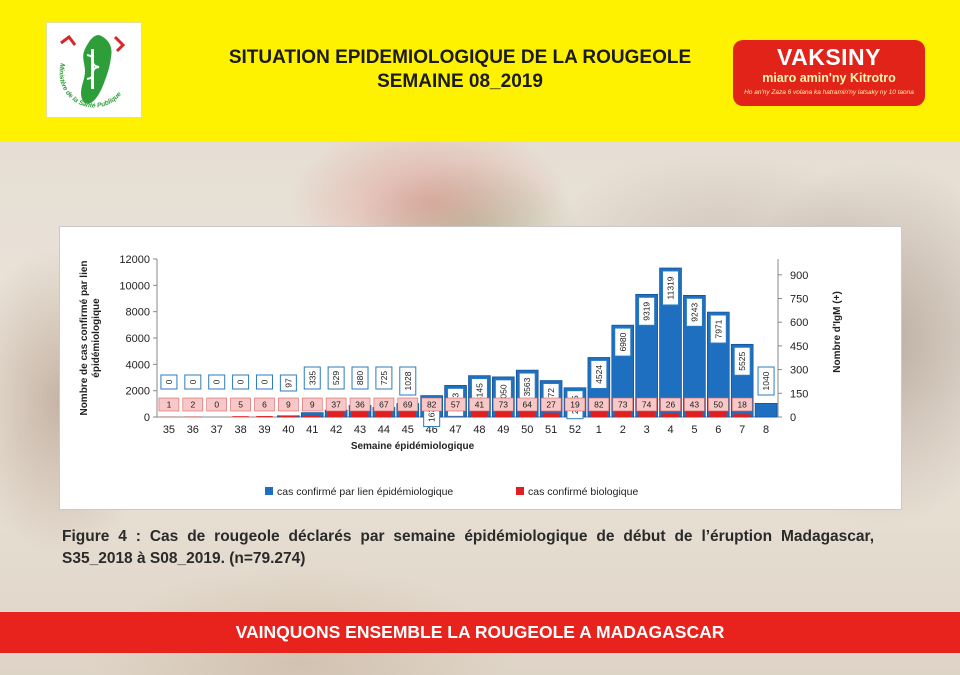  I want to click on data-label-bio: 2, so click(193, 404).